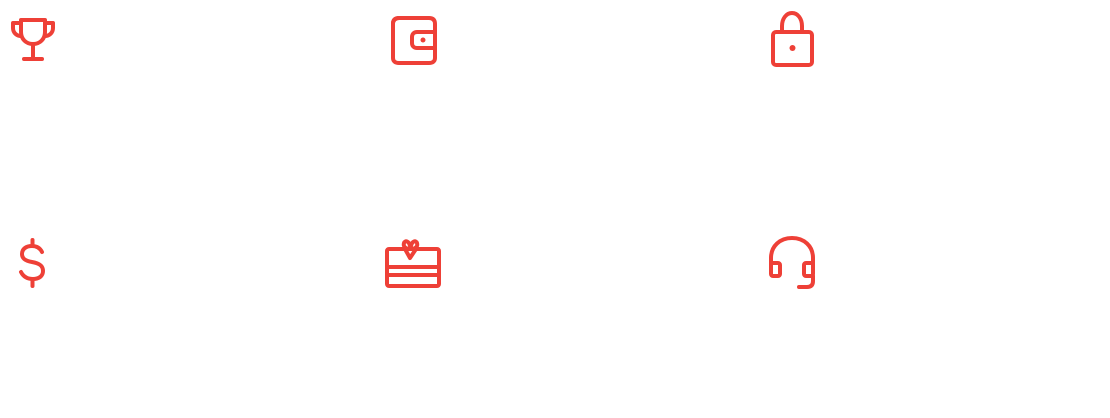 The height and width of the screenshot is (418, 1110). Describe the element at coordinates (33, 263) in the screenshot. I see `dollar-icon` at that location.